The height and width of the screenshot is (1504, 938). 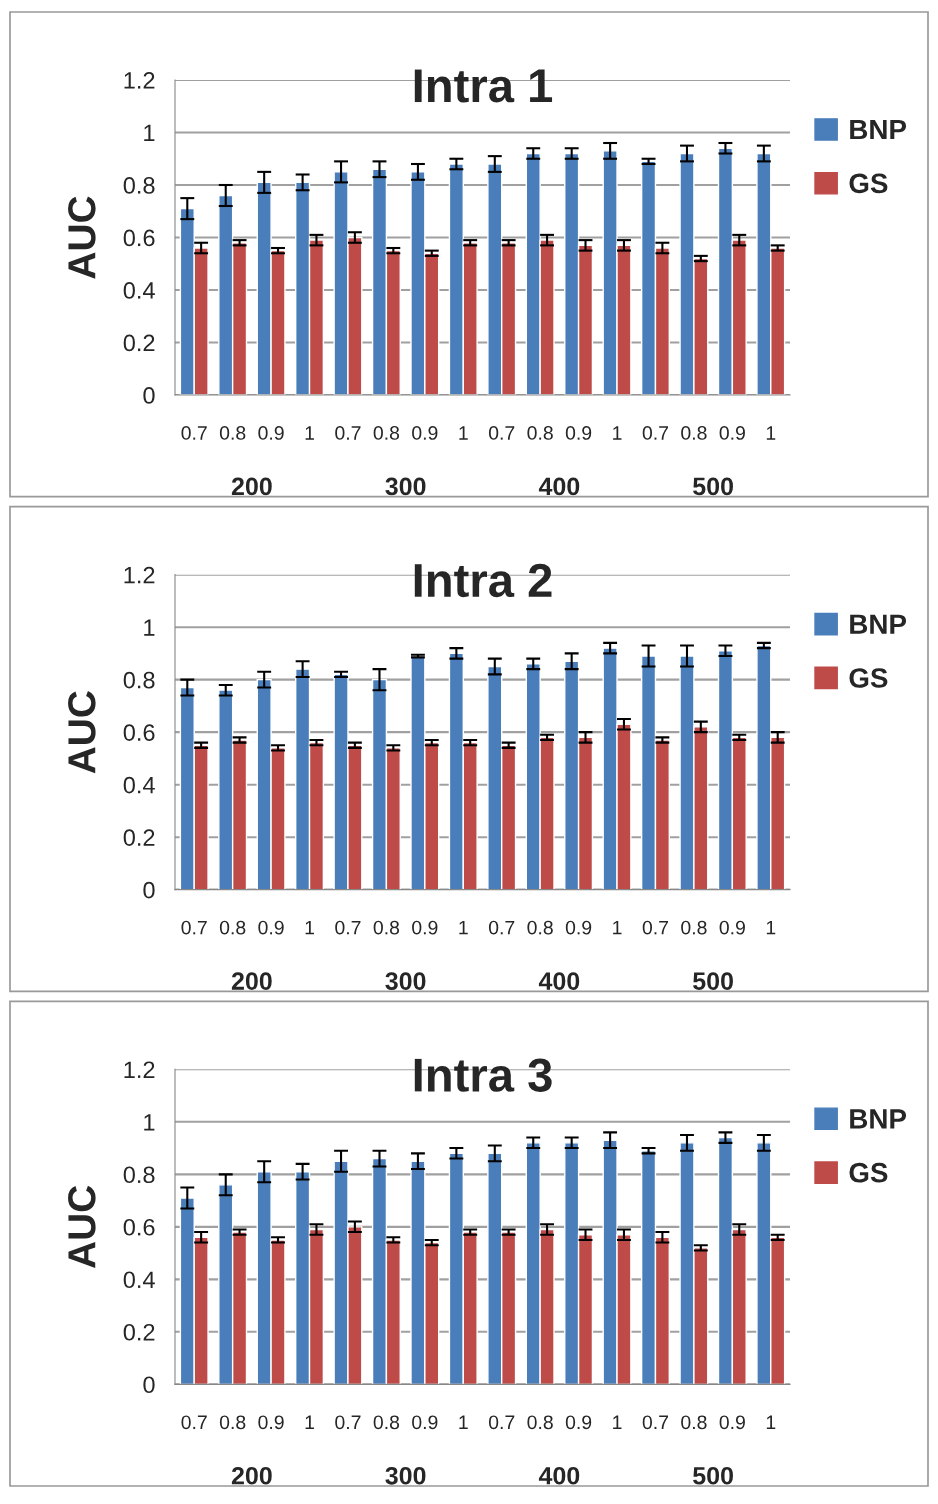 What do you see at coordinates (483, 86) in the screenshot?
I see `chart-title: Intra 1` at bounding box center [483, 86].